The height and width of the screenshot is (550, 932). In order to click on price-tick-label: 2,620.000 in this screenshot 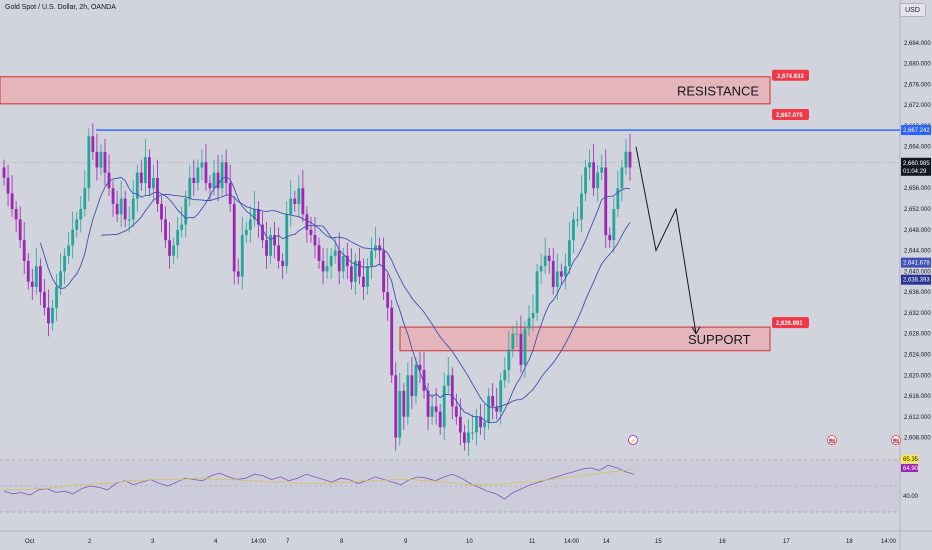, I will do `click(917, 376)`.